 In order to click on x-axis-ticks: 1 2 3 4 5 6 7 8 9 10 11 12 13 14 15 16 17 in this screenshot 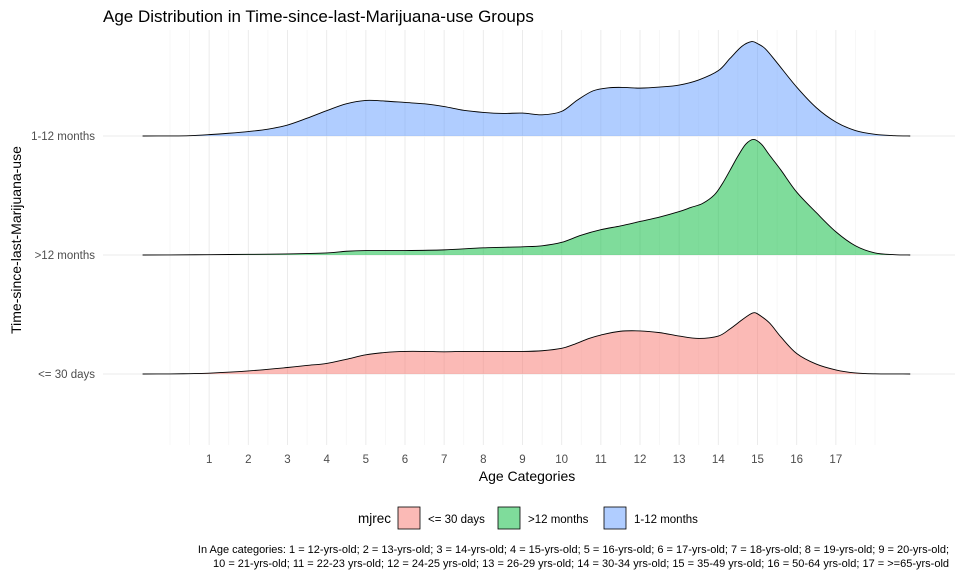, I will do `click(524, 460)`.